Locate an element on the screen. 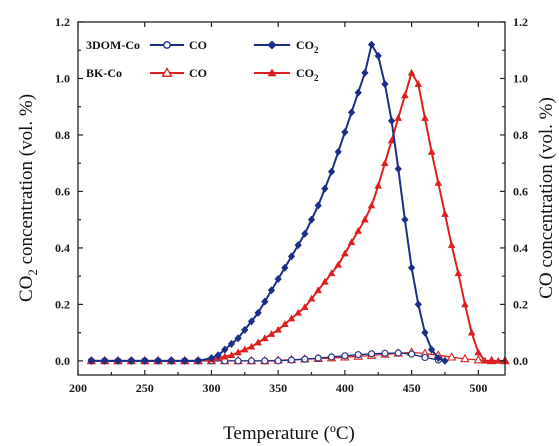 The width and height of the screenshot is (559, 446). legend-label-bk-co: BK-Co is located at coordinates (104, 73).